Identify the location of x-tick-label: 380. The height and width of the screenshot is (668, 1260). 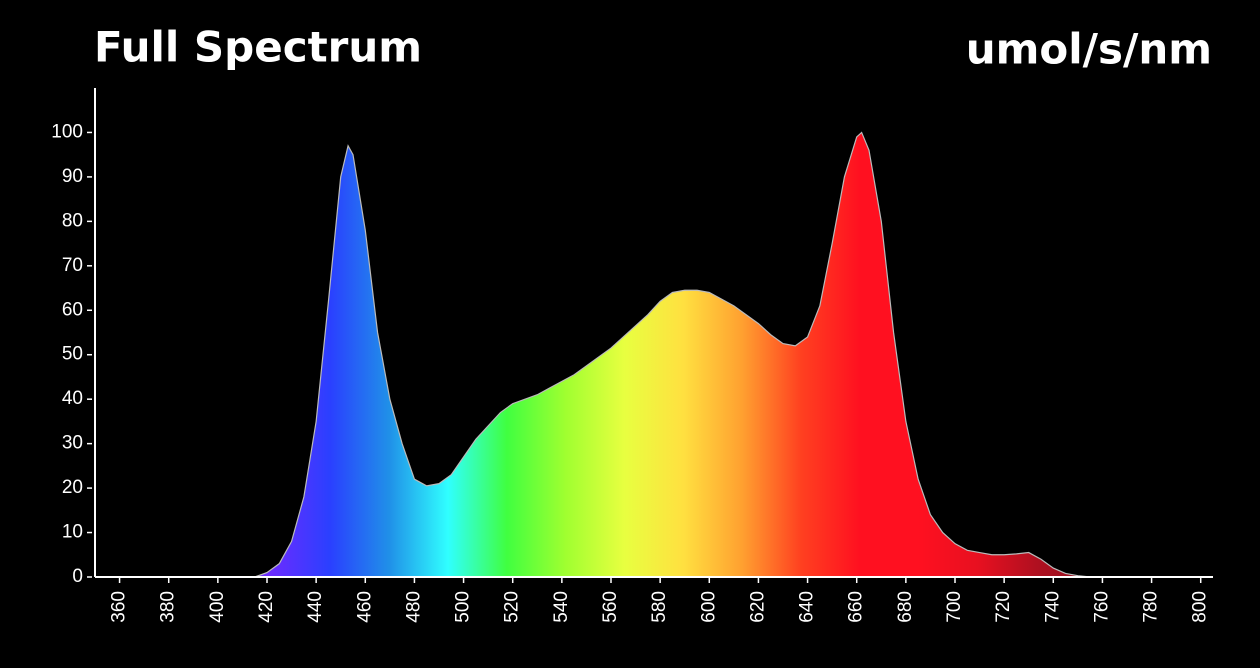
(168, 607).